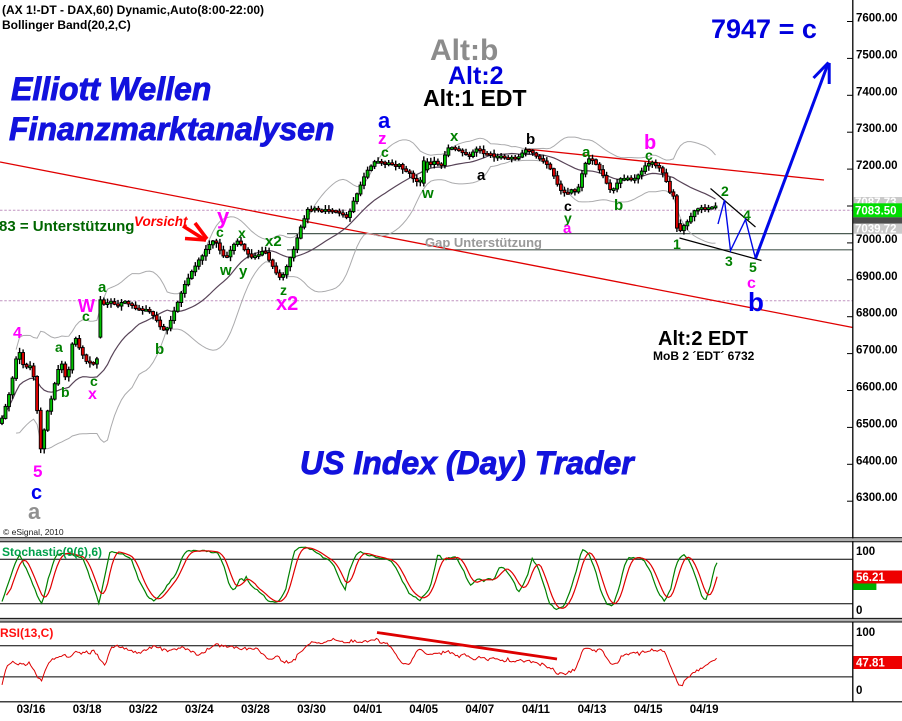  Describe the element at coordinates (729, 261) in the screenshot. I see `svg-text: 3` at that location.